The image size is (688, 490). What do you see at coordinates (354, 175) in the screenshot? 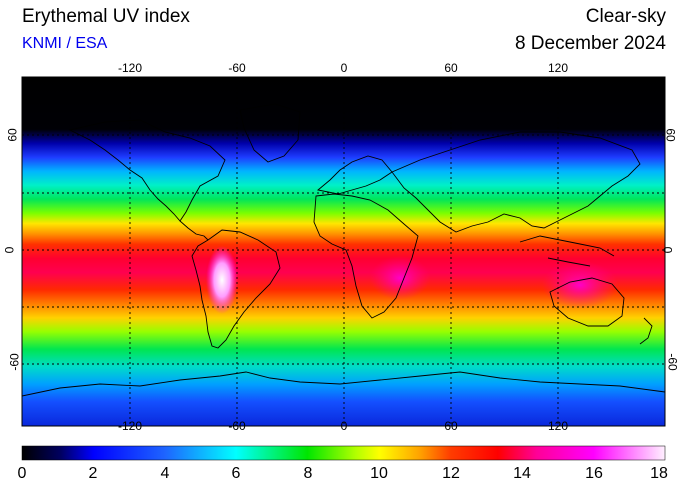
I see `europe-coast` at bounding box center [354, 175].